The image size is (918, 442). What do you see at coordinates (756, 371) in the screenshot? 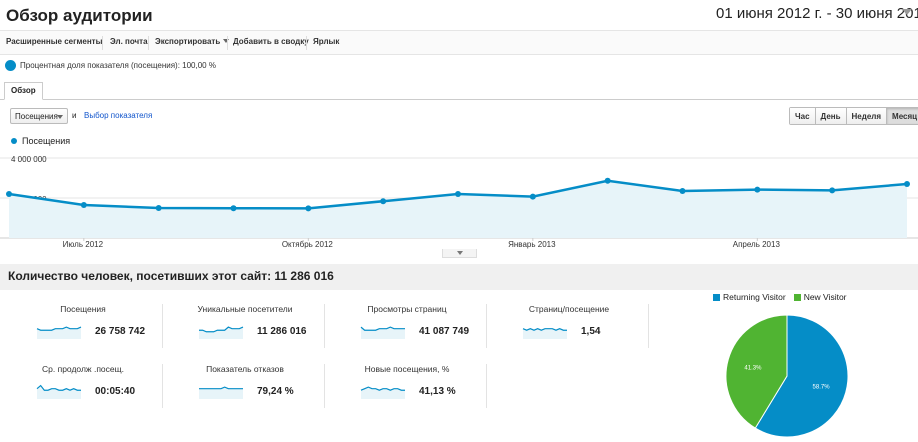
I see `pie-slice` at bounding box center [756, 371].